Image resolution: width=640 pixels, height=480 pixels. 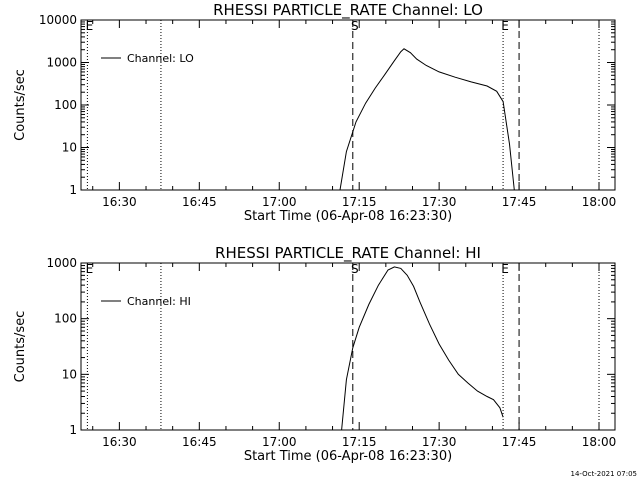 What do you see at coordinates (160, 58) in the screenshot?
I see `legend-label: Channel: LO` at bounding box center [160, 58].